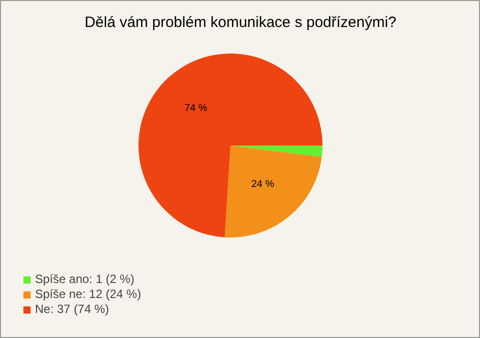 The height and width of the screenshot is (338, 480). I want to click on data-label: 74 %, so click(196, 108).